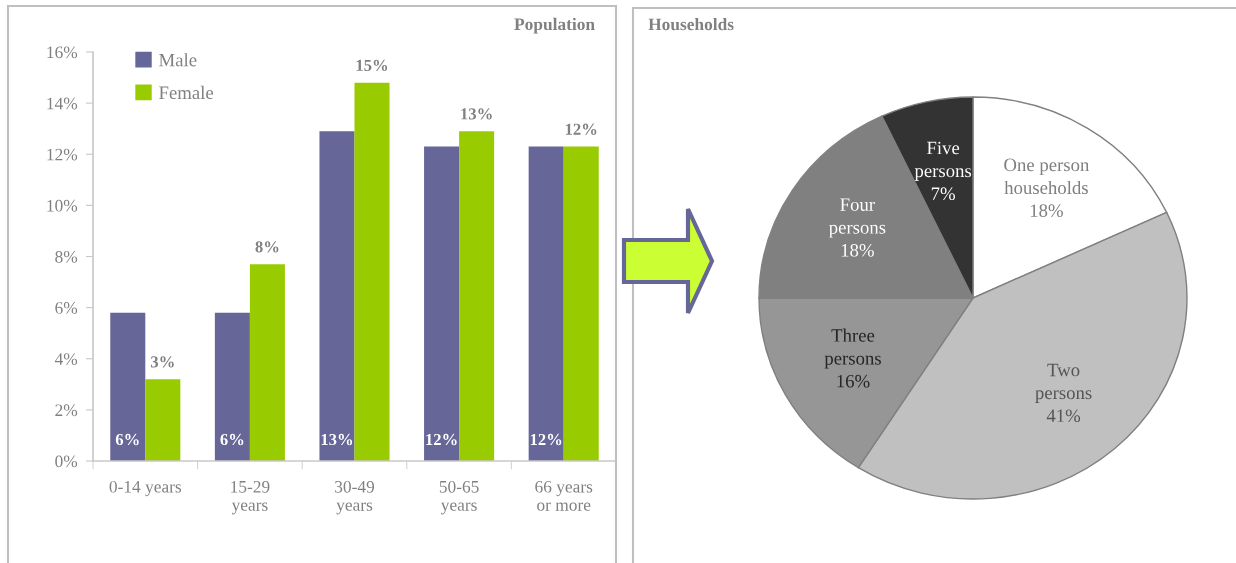  What do you see at coordinates (943, 161) in the screenshot?
I see `slice-label: Five persons` at bounding box center [943, 161].